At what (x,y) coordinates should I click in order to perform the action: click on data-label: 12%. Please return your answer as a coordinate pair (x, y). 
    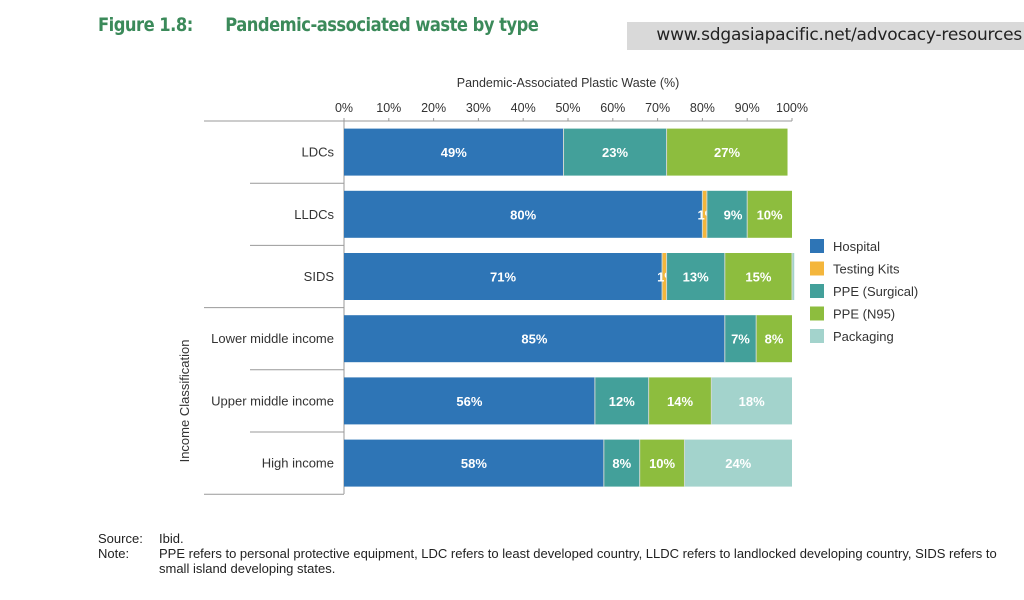
    Looking at the image, I should click on (622, 401).